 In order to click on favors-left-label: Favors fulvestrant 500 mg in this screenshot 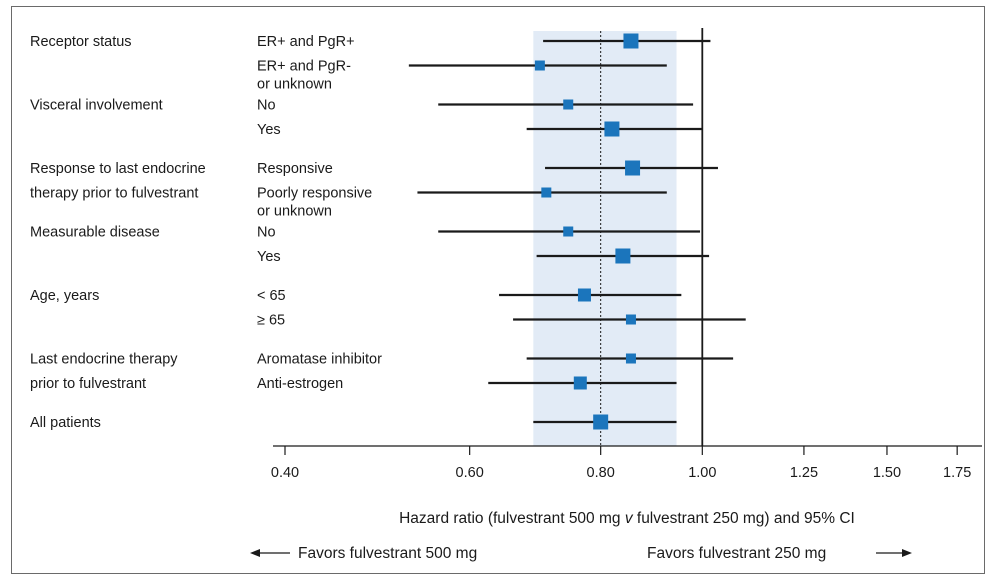, I will do `click(387, 553)`.